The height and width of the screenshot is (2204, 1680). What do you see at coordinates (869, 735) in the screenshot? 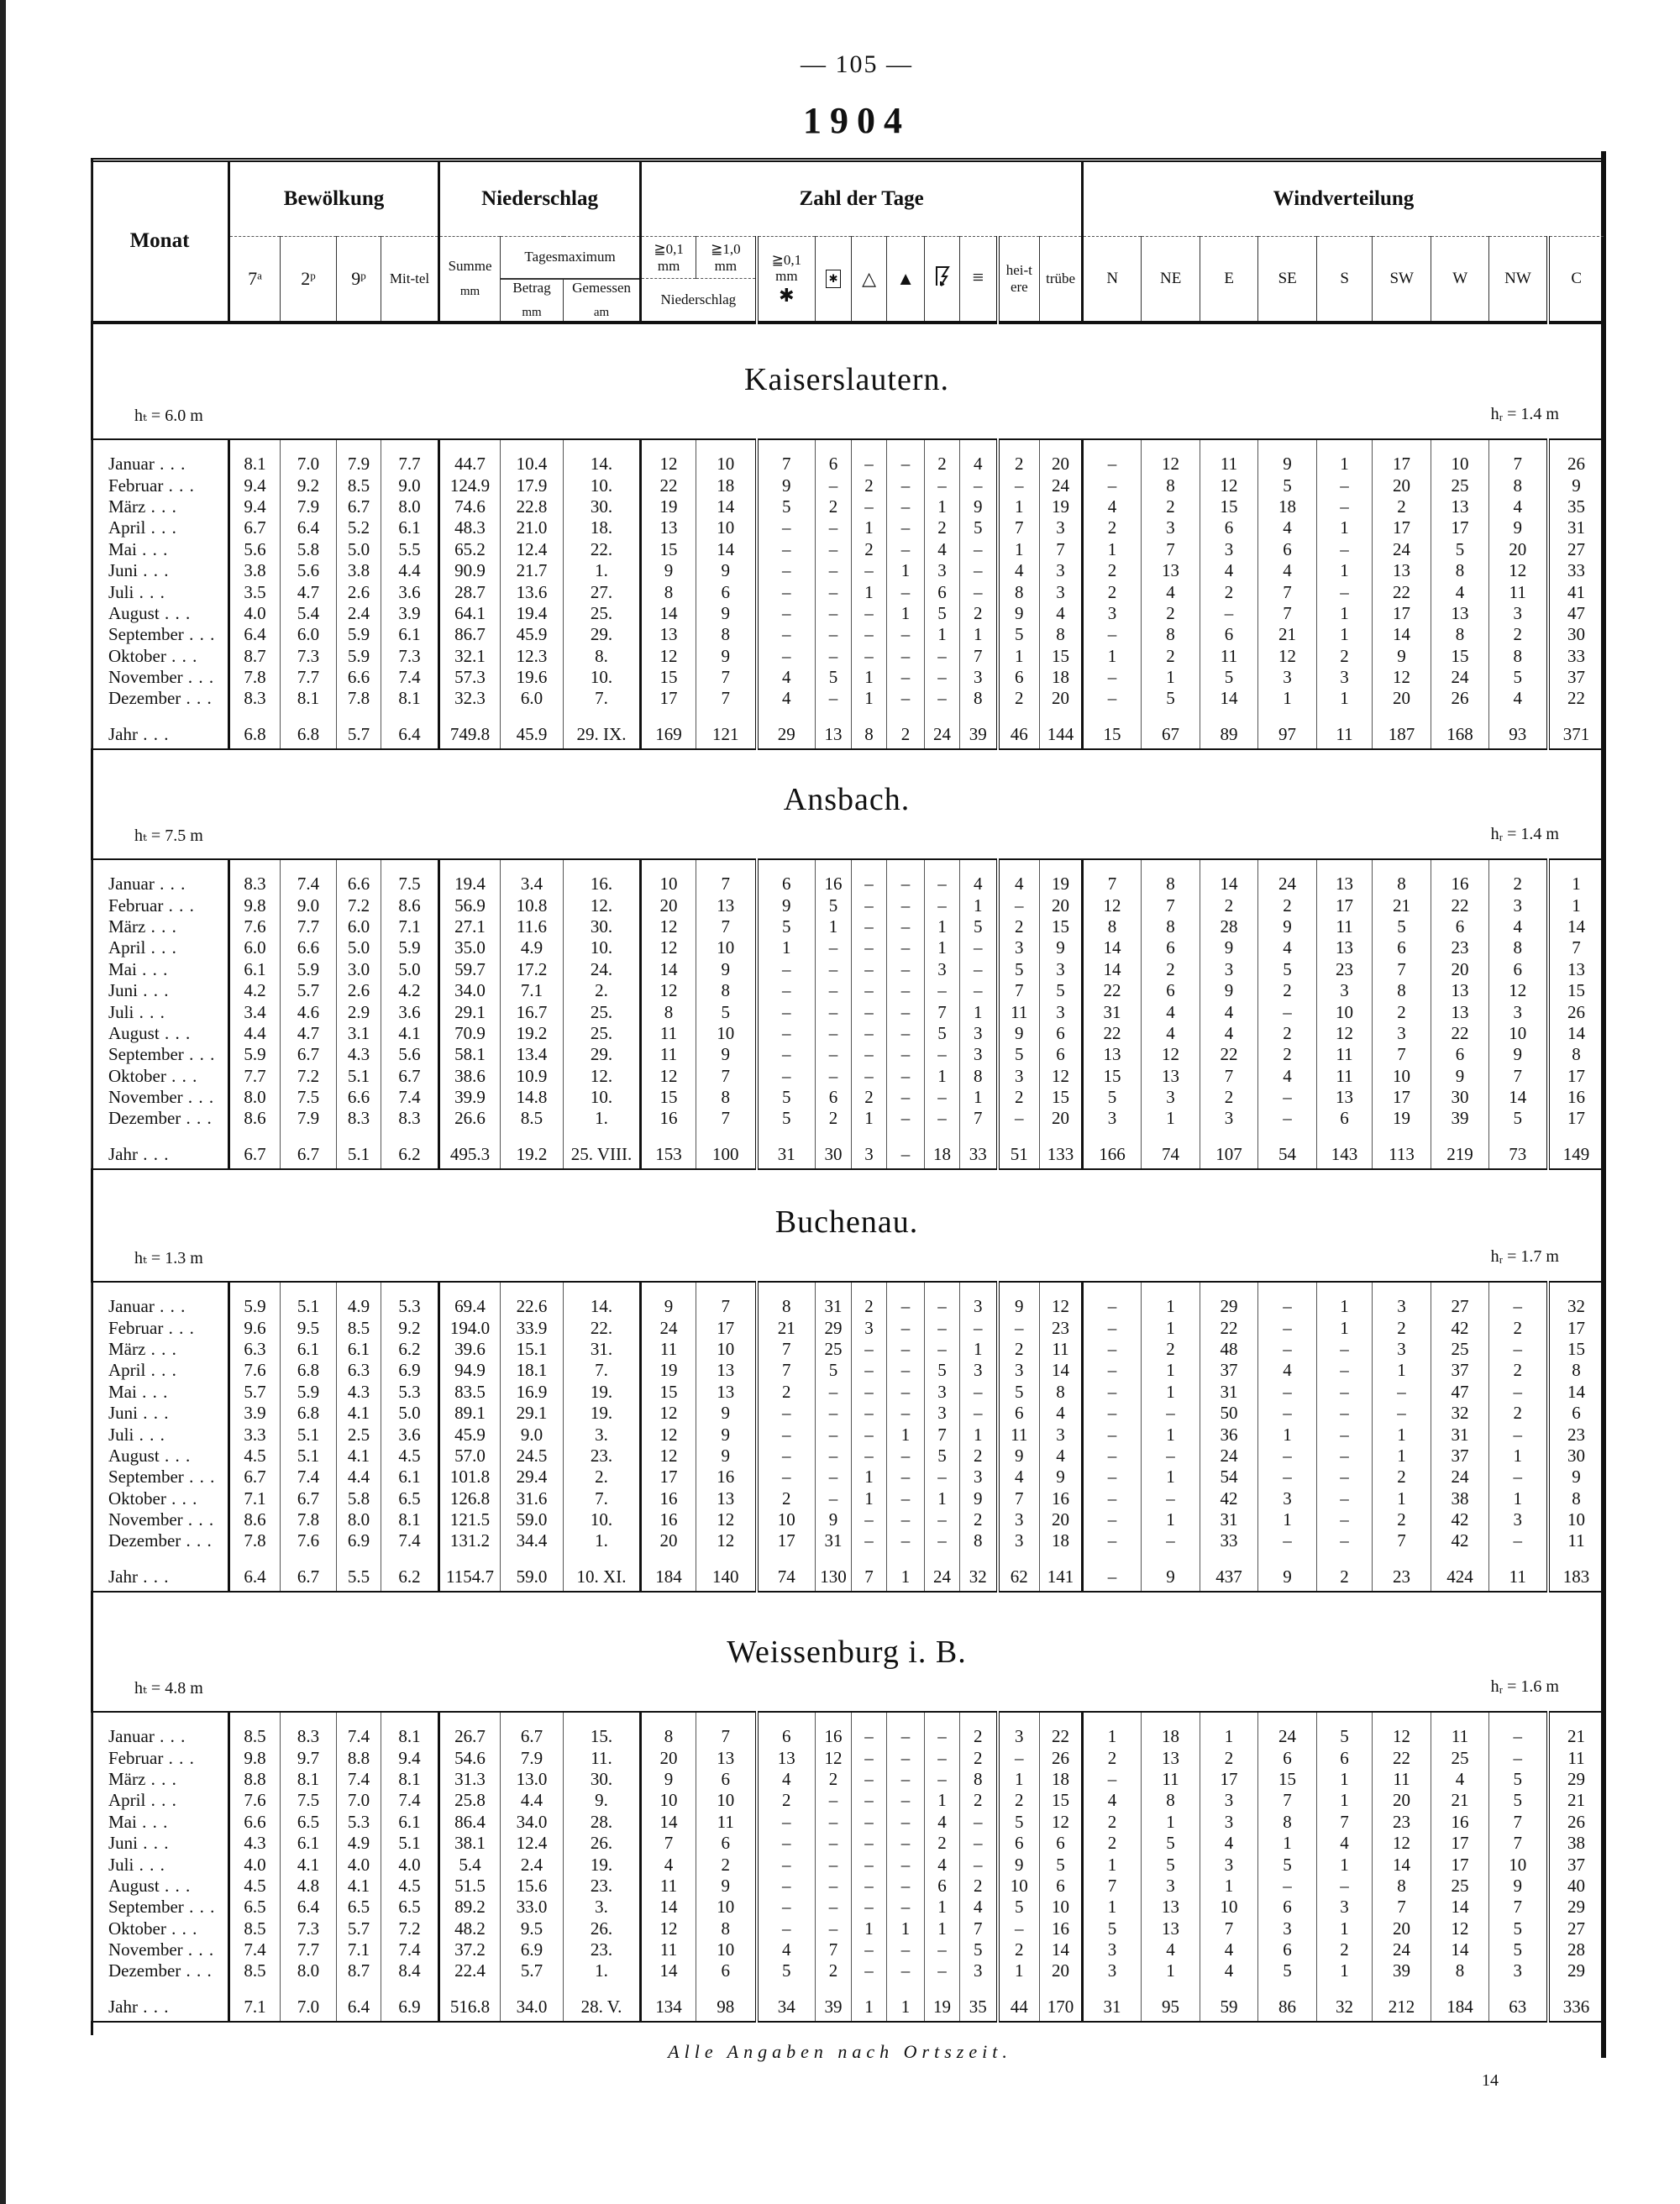
I see `cell-tage-graupel: 8` at bounding box center [869, 735].